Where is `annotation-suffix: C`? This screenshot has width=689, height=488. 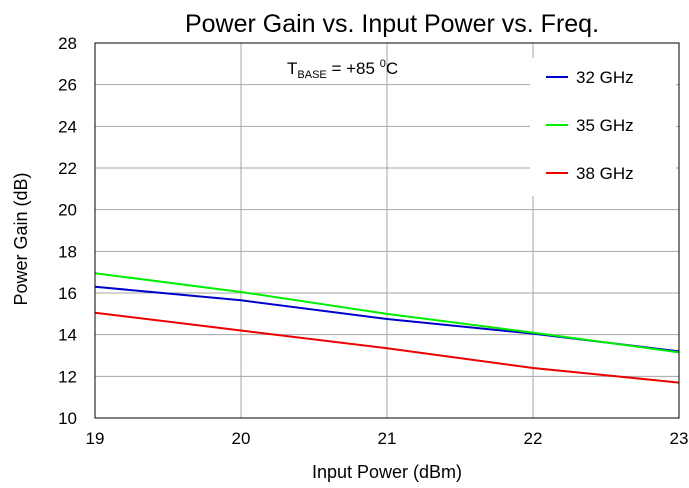
annotation-suffix: C is located at coordinates (392, 68).